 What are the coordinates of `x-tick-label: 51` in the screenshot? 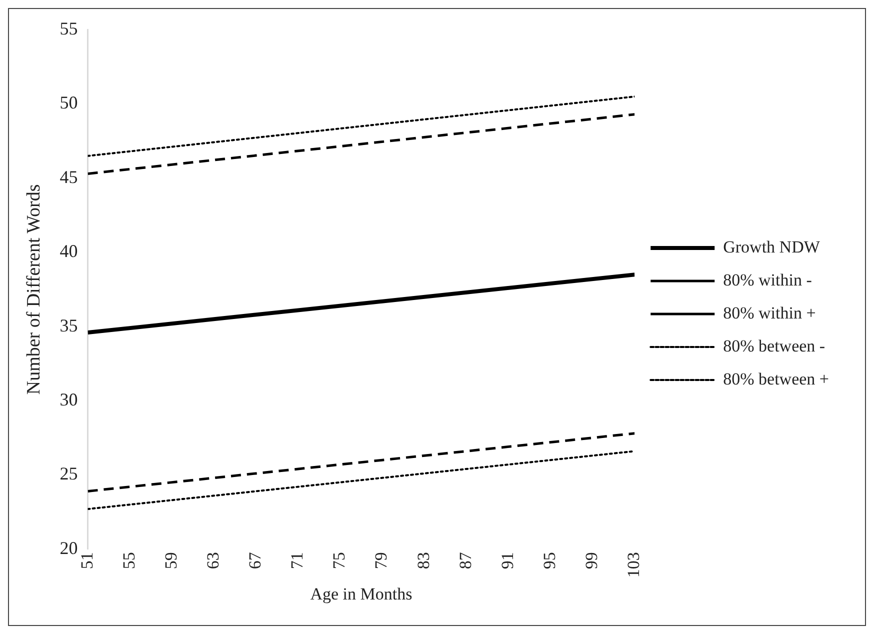 It's located at (86, 561).